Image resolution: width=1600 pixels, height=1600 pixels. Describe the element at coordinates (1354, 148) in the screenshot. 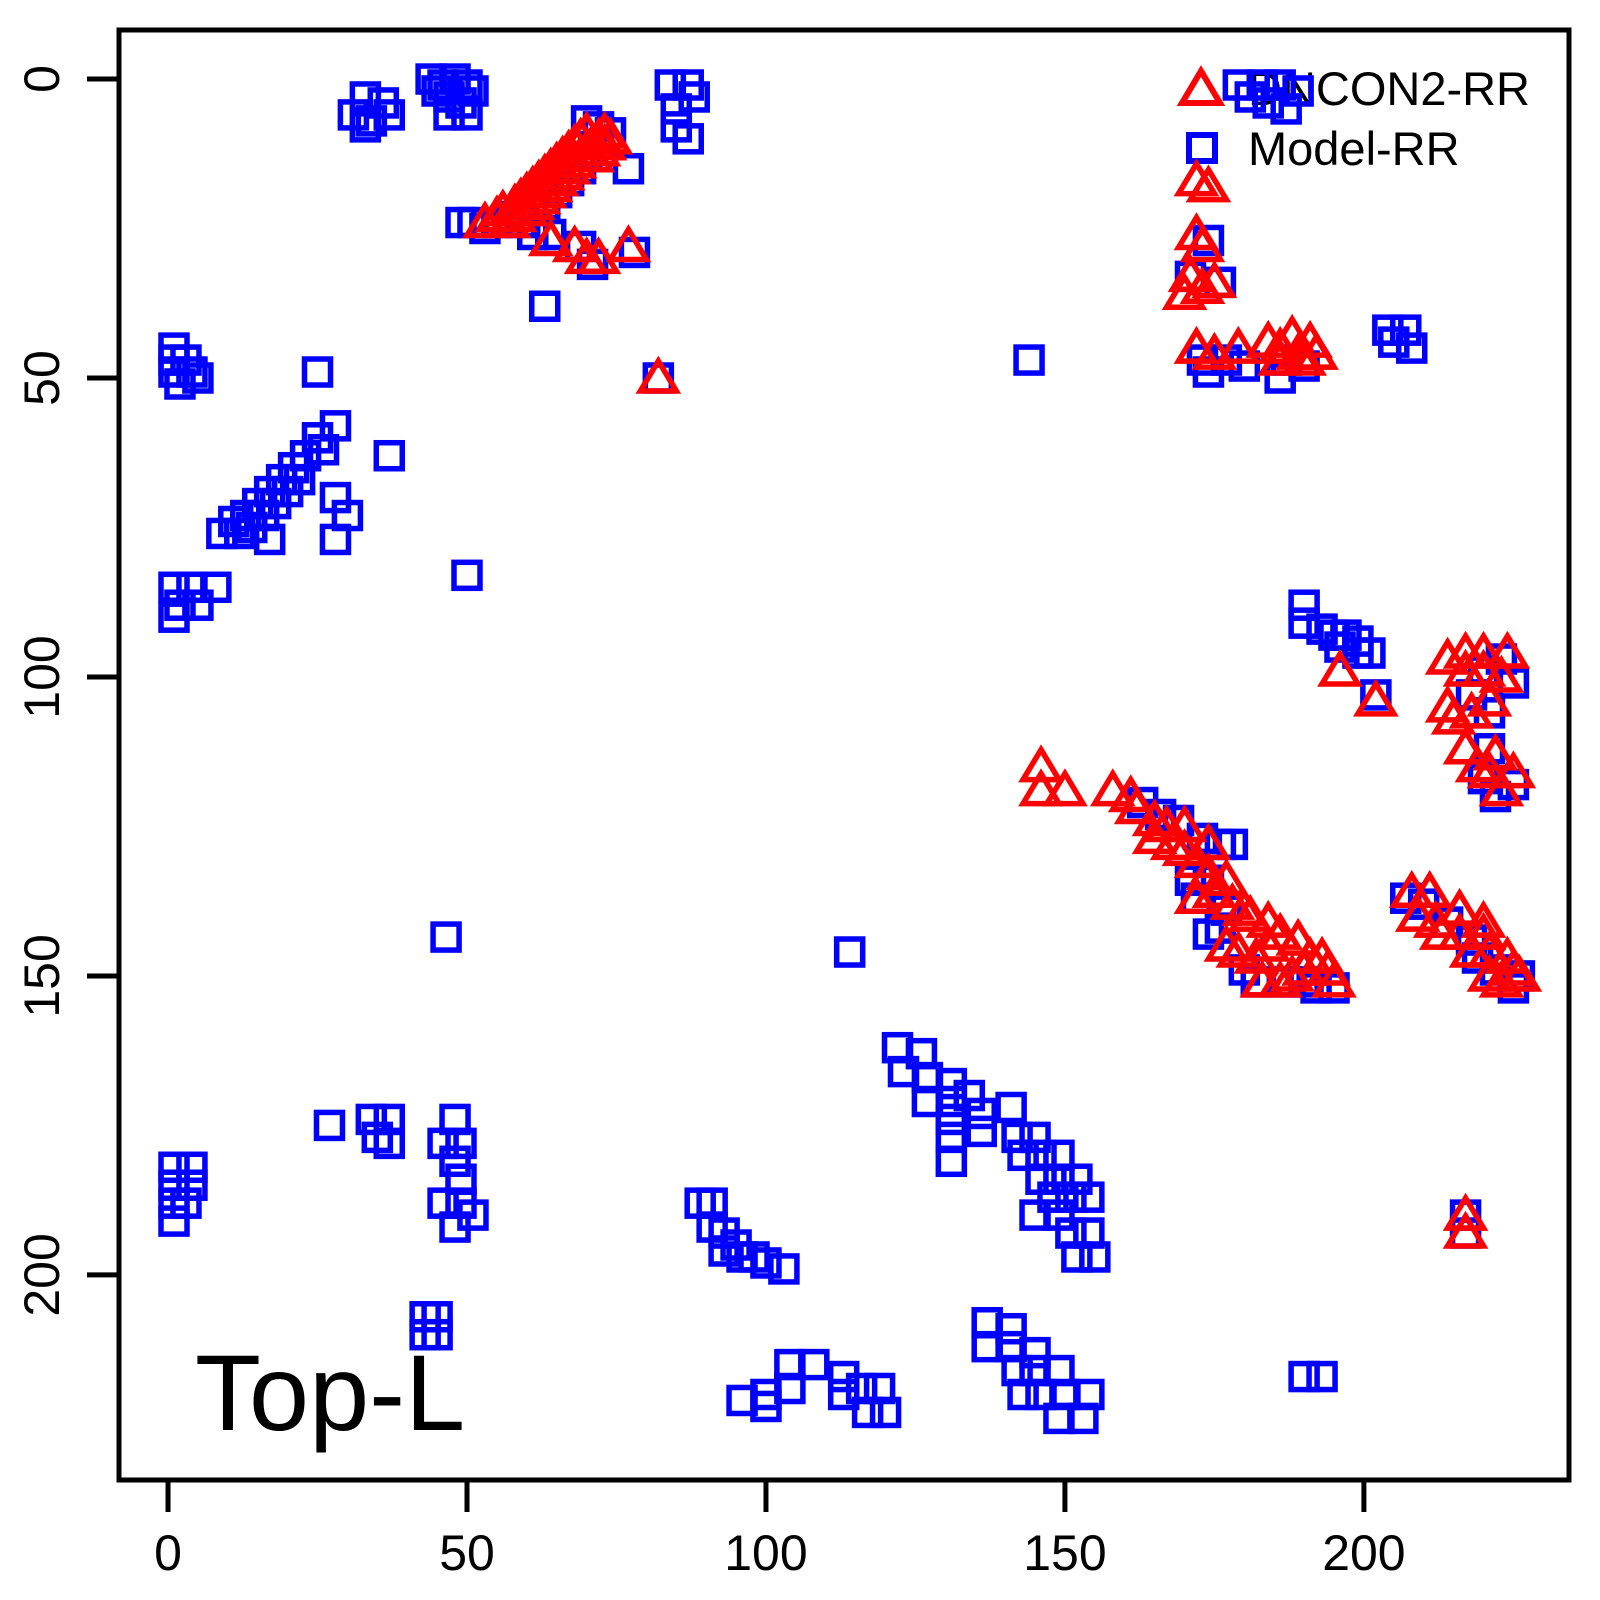

I see `legend-label-model: Model-RR` at that location.